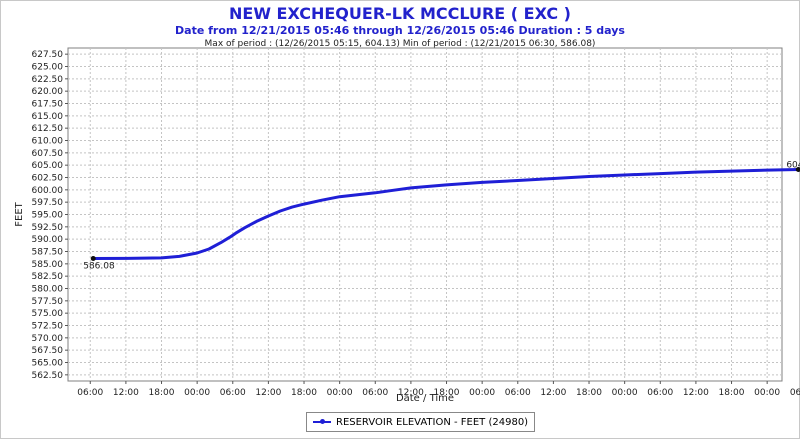 The width and height of the screenshot is (800, 439). I want to click on y-tick-label: 627.50, so click(48, 55).